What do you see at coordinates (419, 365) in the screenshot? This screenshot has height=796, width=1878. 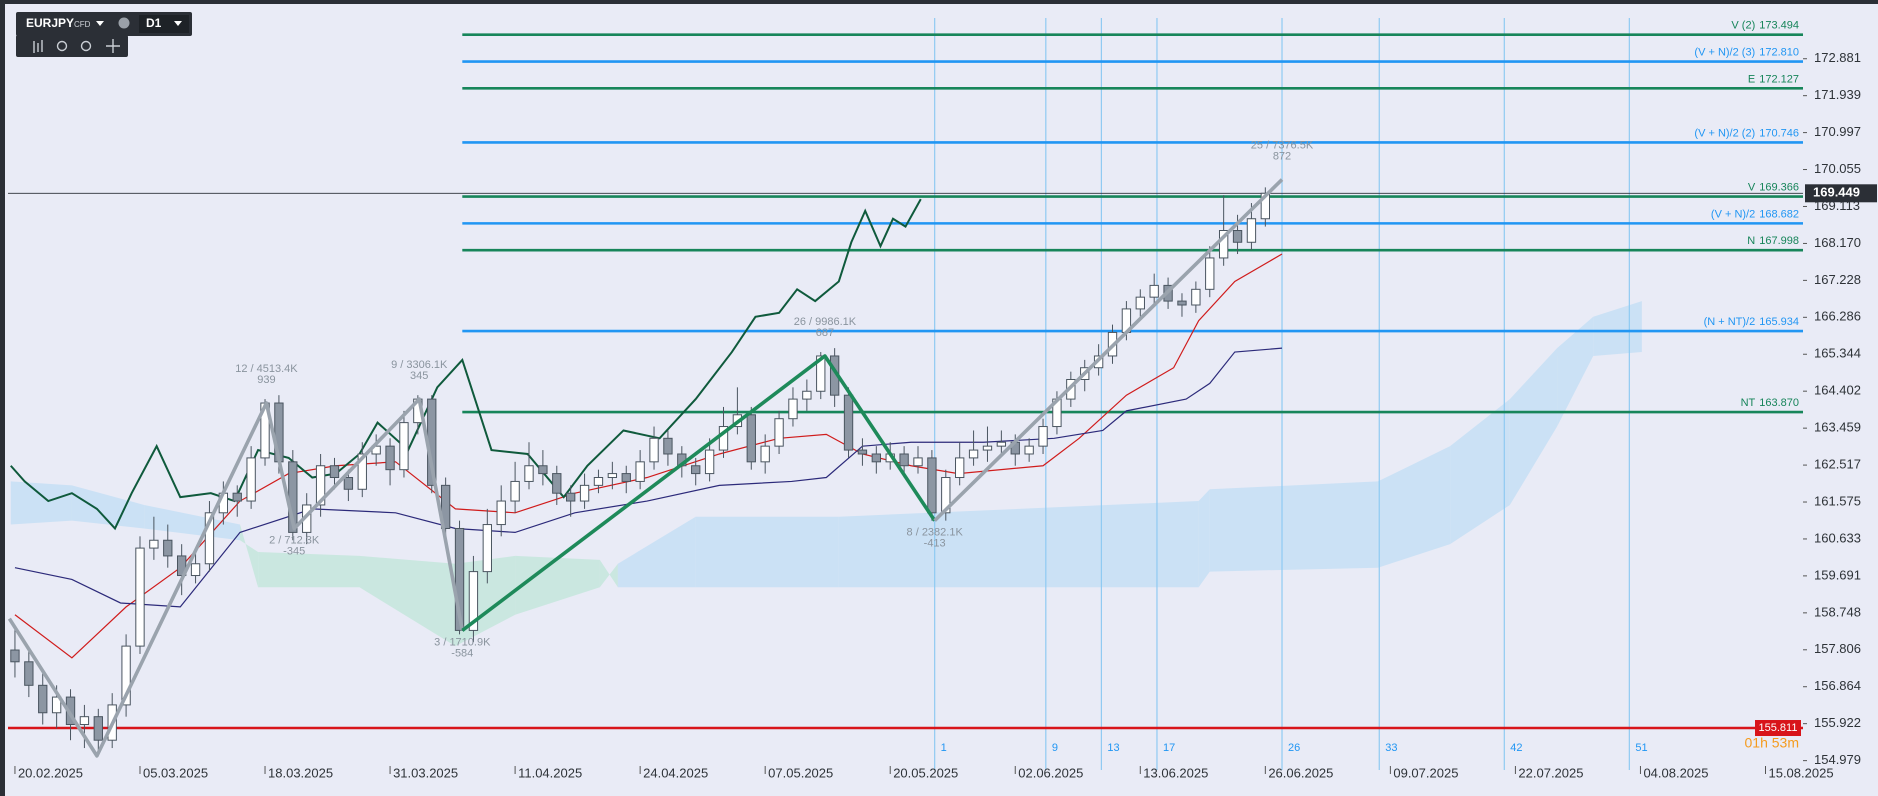 I see `wave-label: 9 / 3306.1K` at bounding box center [419, 365].